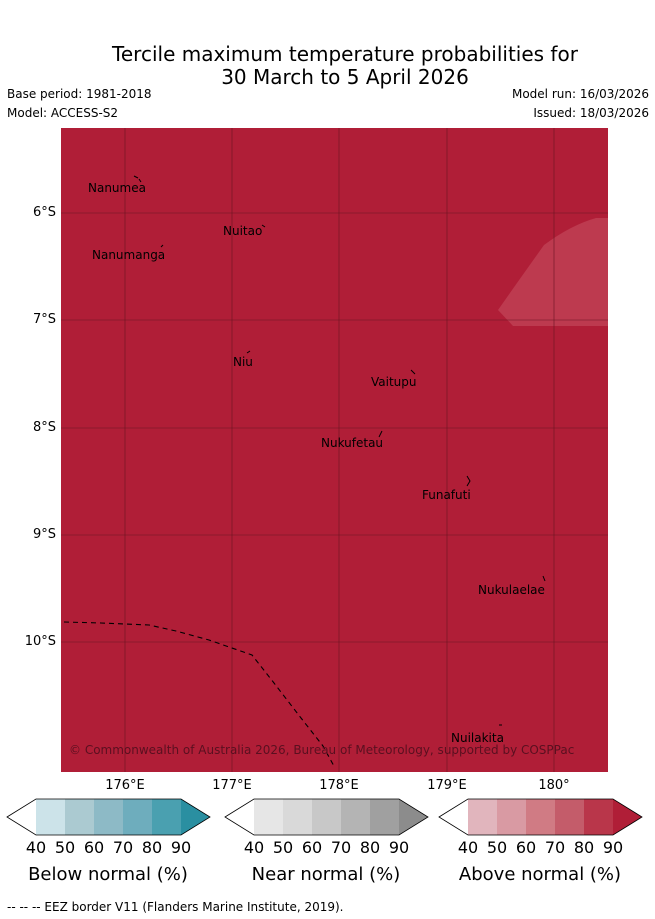 Image resolution: width=655 pixels, height=919 pixels. Describe the element at coordinates (468, 481) in the screenshot. I see `island-funafuti` at that location.